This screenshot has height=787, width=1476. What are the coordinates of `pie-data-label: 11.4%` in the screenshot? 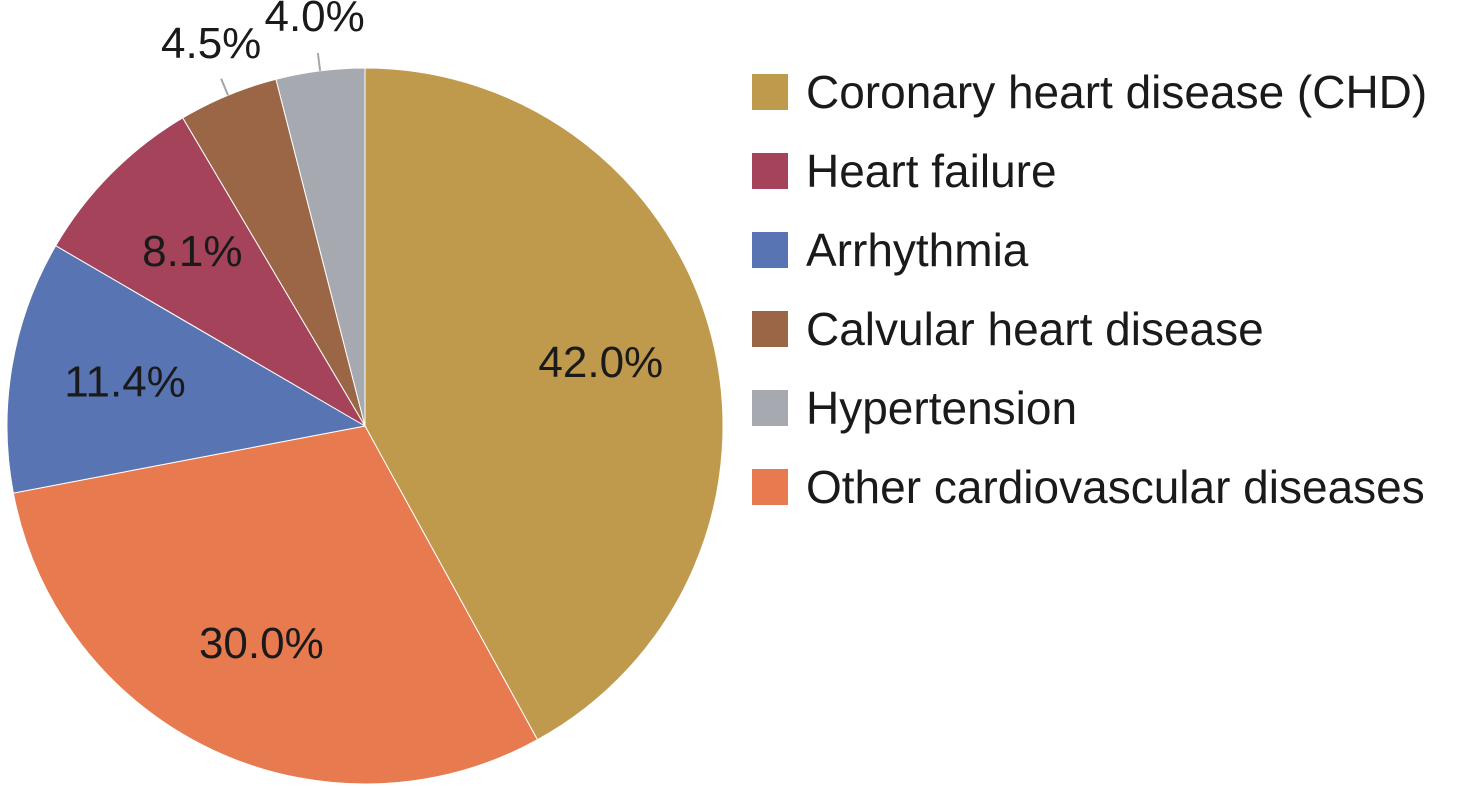 It's located at (125, 382).